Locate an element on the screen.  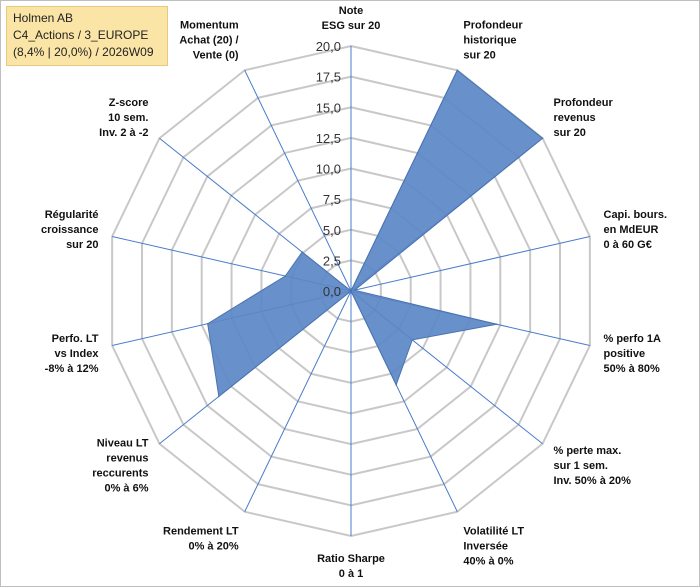
axis-label-3-line-1: en MdEUR is located at coordinates (631, 230).